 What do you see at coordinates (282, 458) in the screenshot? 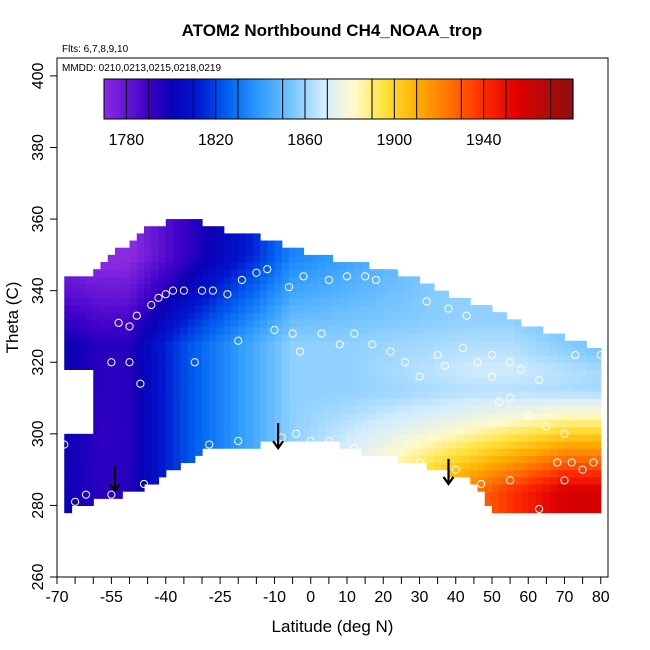
I see `arrow-annotations` at bounding box center [282, 458].